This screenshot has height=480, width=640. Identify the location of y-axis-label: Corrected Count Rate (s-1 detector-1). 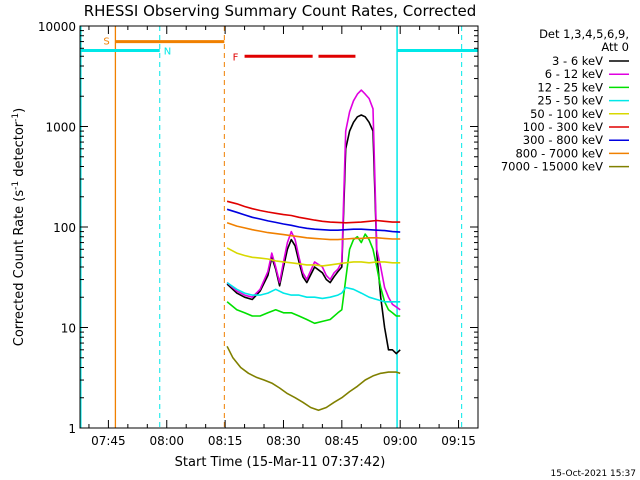
(19, 227).